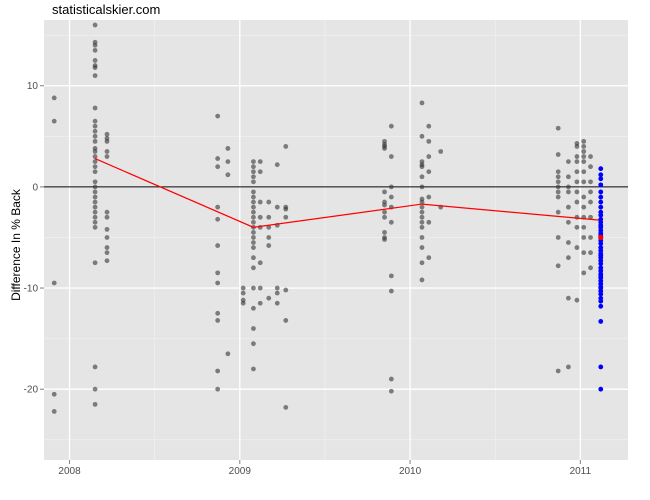 The width and height of the screenshot is (650, 500). What do you see at coordinates (601, 279) in the screenshot?
I see `highlight-points` at bounding box center [601, 279].